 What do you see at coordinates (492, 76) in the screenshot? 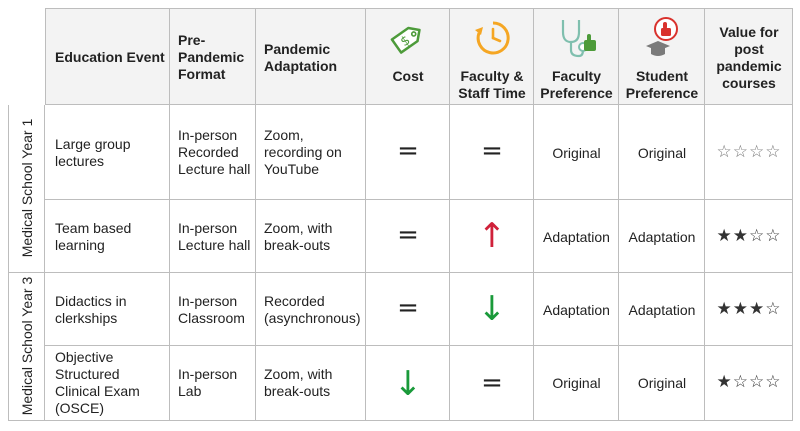
I see `header-time-1: Faculty &` at bounding box center [492, 76].